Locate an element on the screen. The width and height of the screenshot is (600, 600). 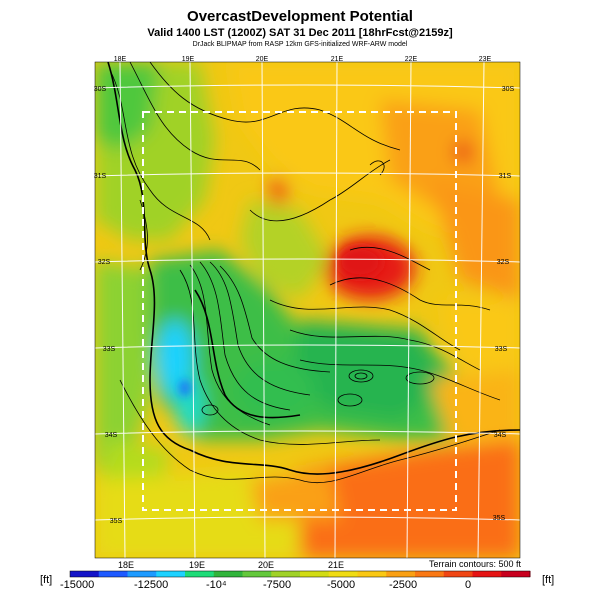
colorbar-tick-label: 0 is located at coordinates (468, 585).